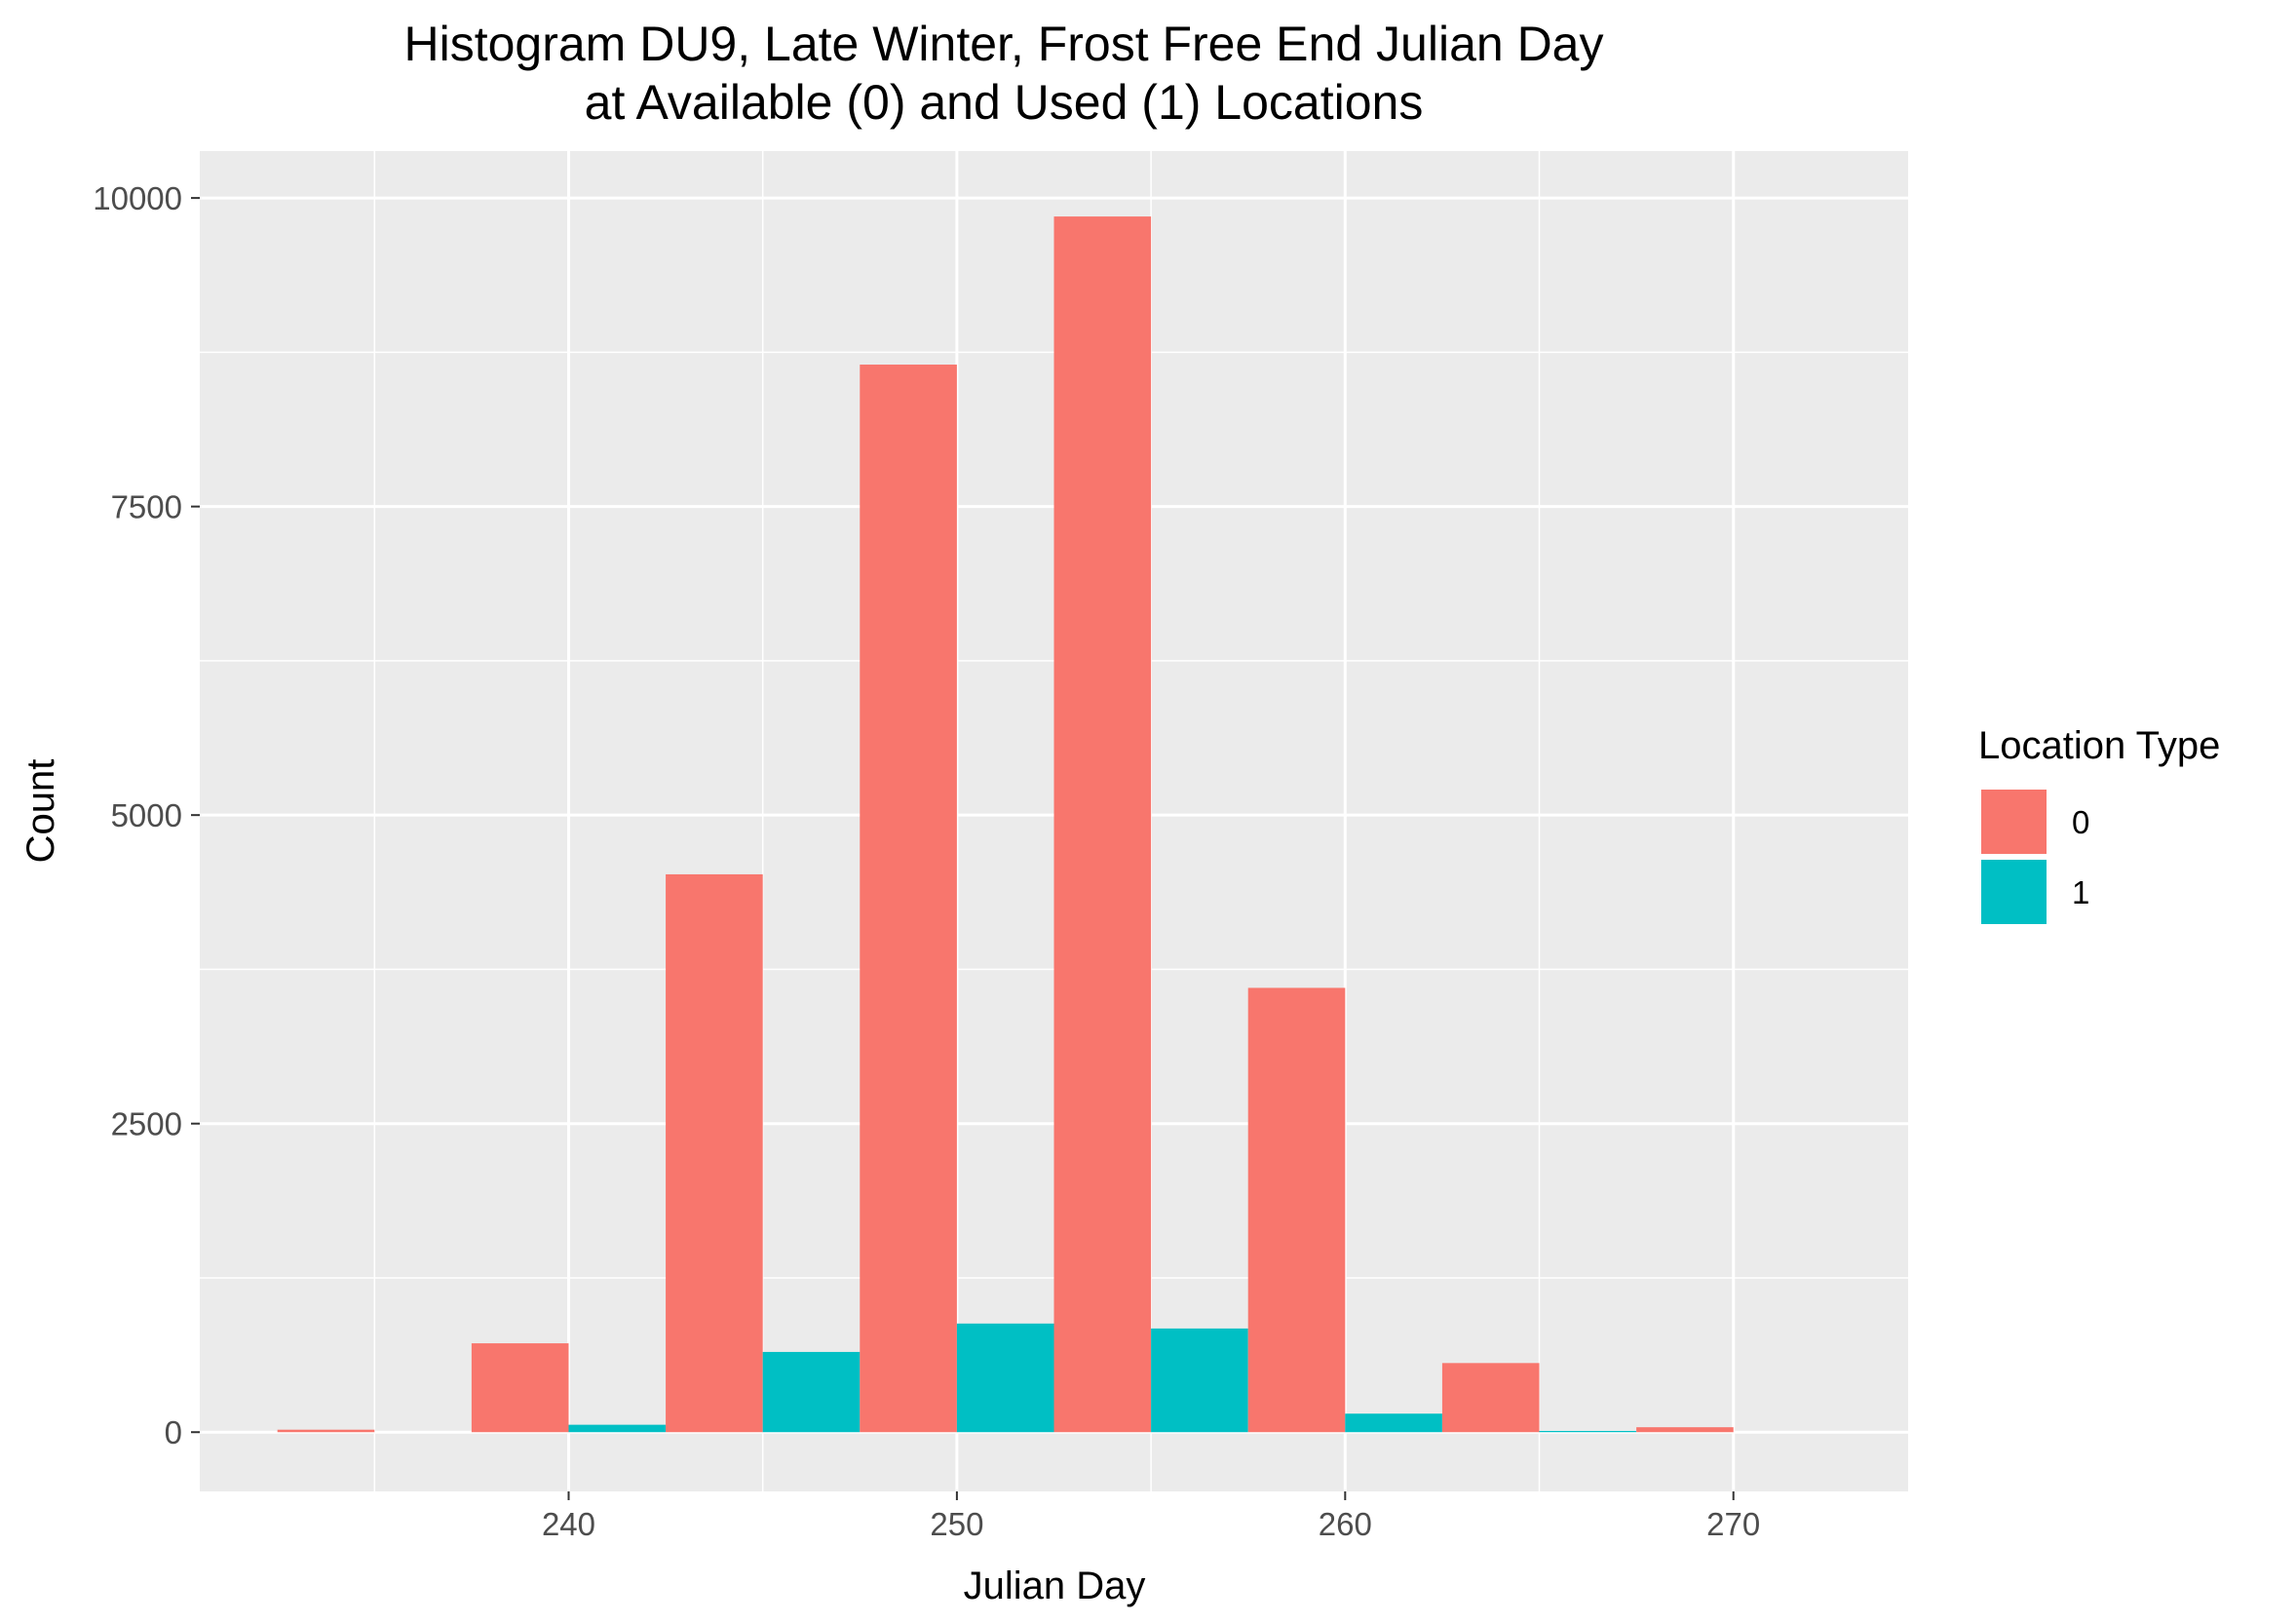  I want to click on x-axis-title: Julian Day, so click(1055, 1586).